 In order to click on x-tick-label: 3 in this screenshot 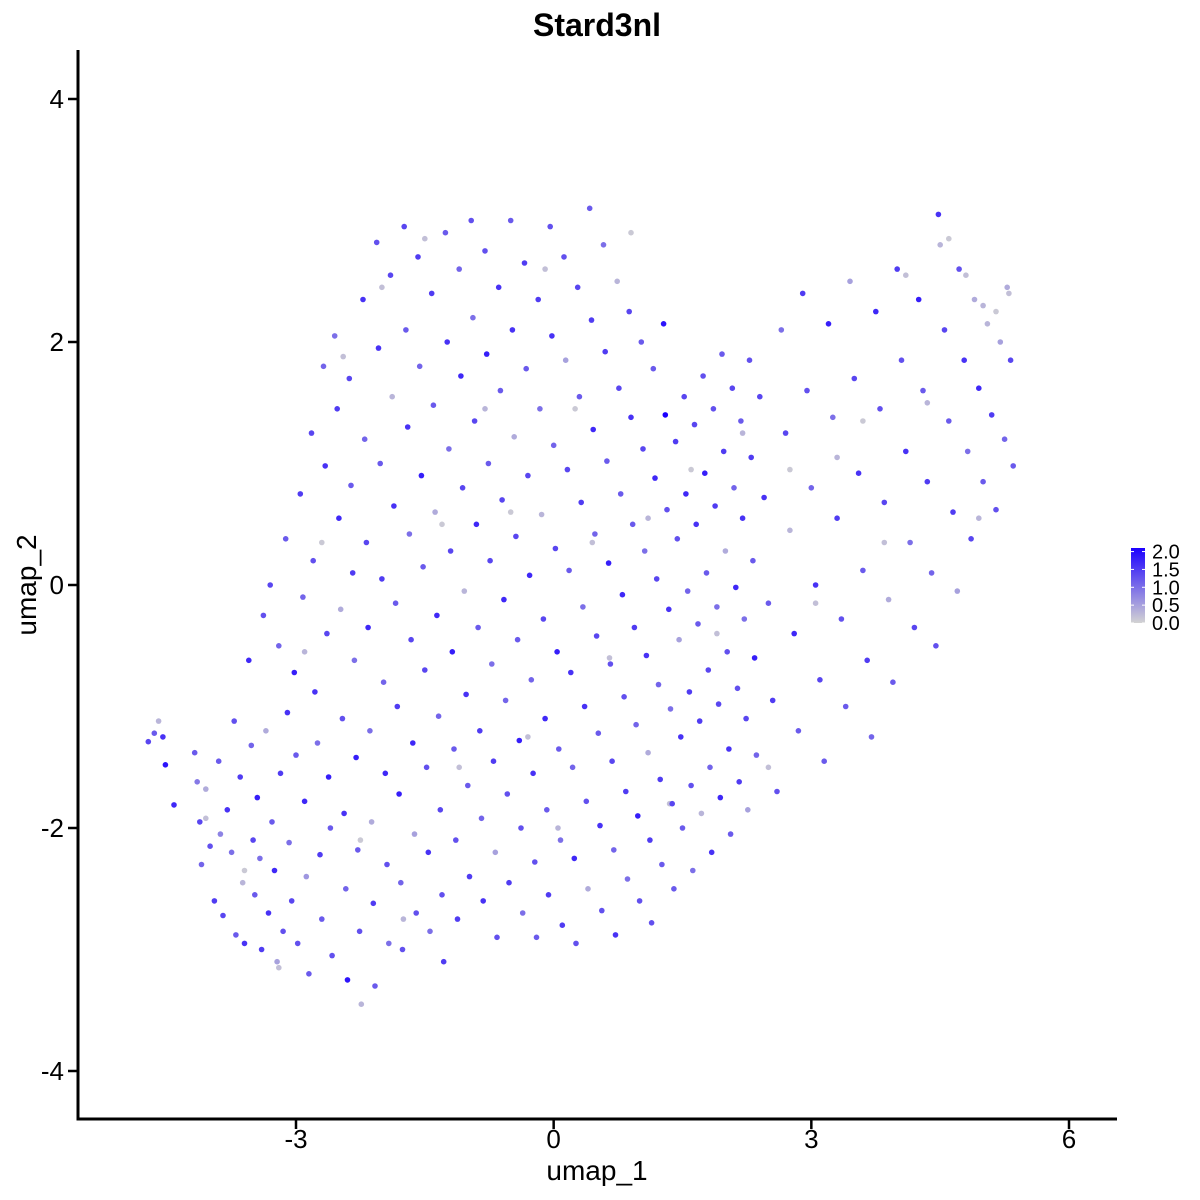, I will do `click(811, 1139)`.